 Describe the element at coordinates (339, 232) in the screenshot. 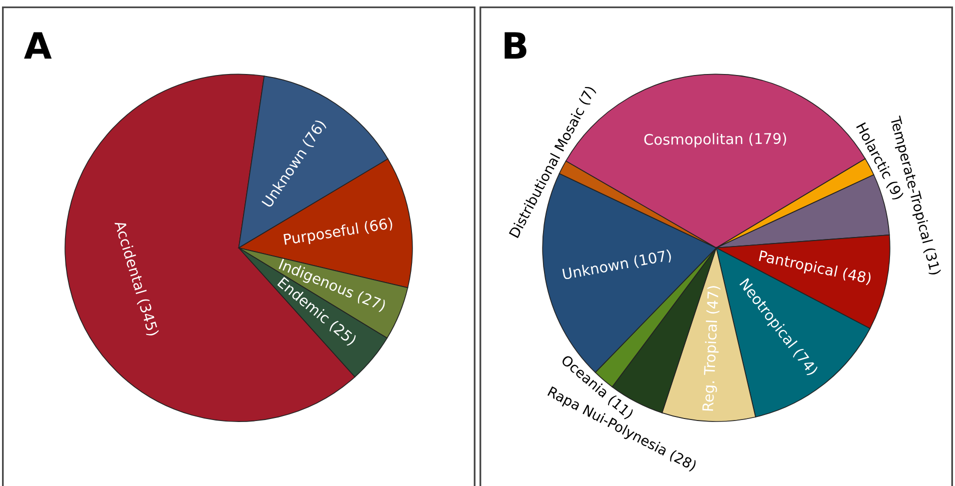

I see `slice-label: Purposeful (66)` at that location.